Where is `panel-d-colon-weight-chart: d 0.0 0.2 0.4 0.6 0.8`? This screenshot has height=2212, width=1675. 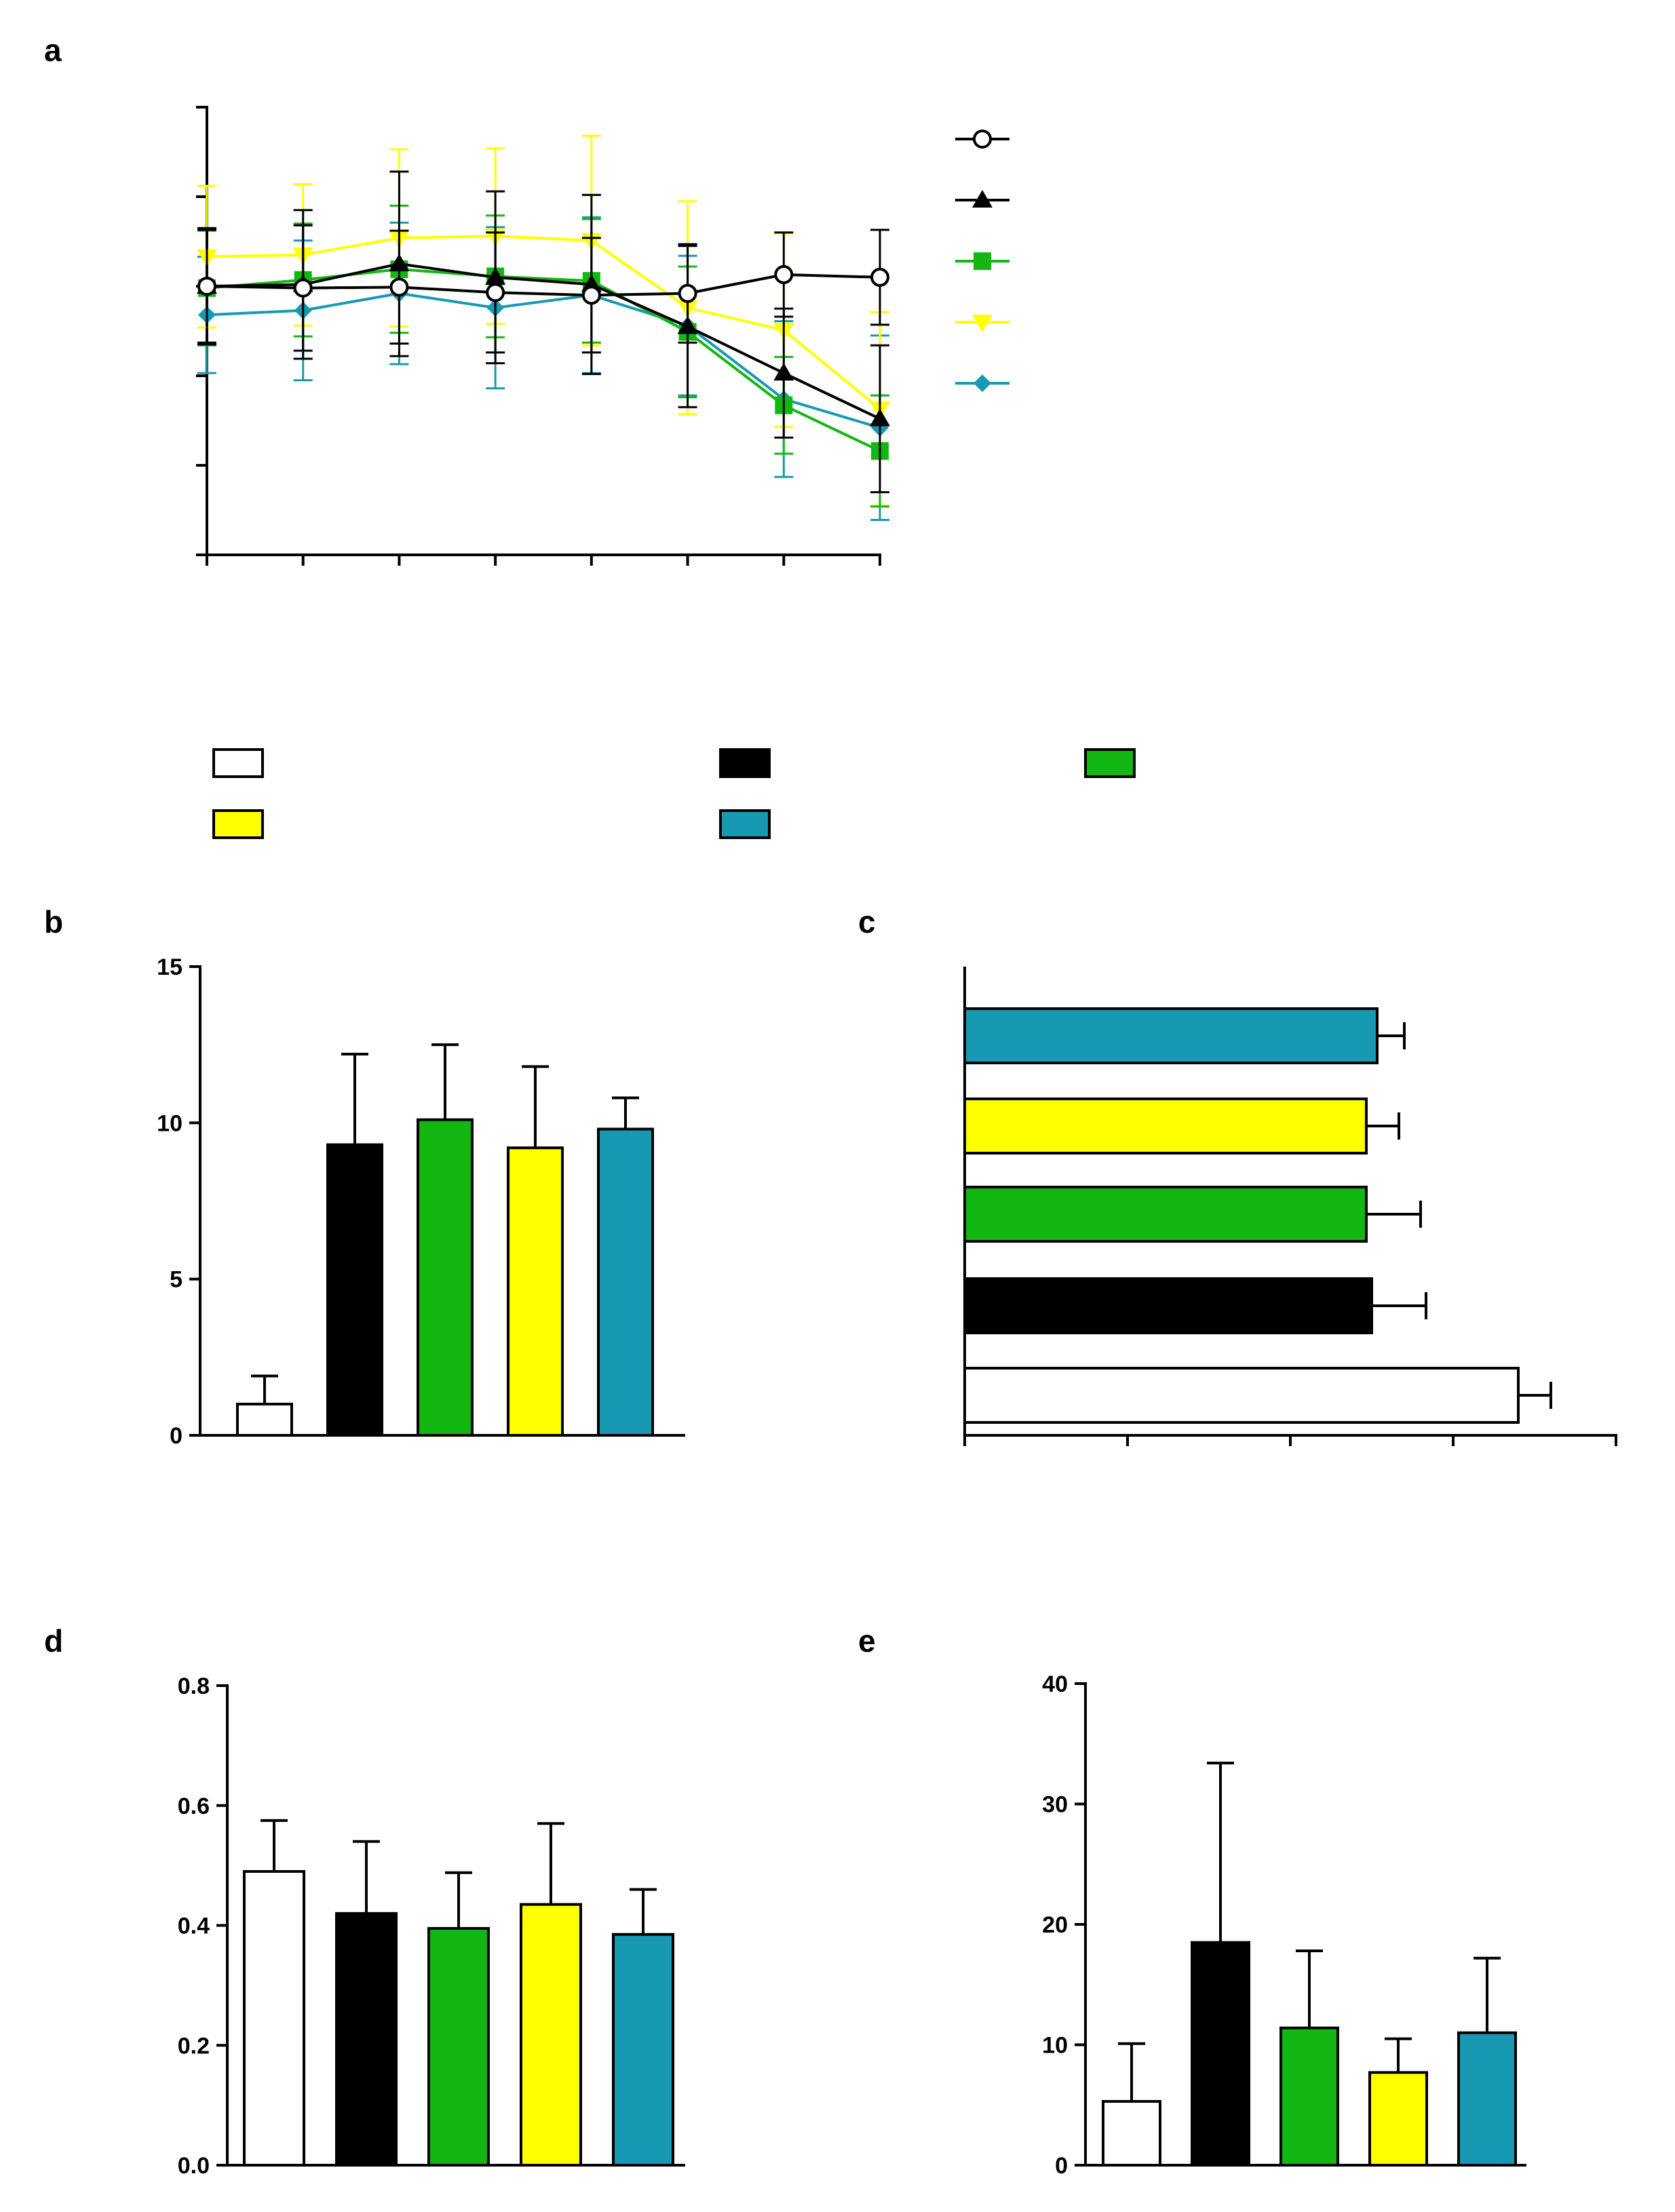 panel-d-colon-weight-chart: d 0.0 0.2 0.4 0.6 0.8 is located at coordinates (364, 1901).